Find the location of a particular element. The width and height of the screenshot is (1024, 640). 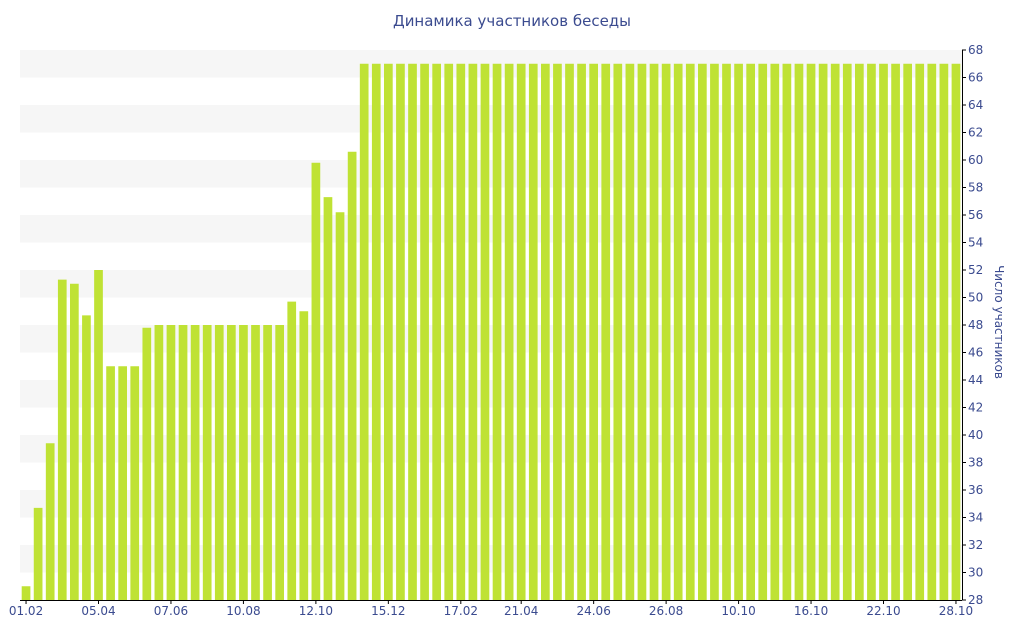

y-tick-label: 38 is located at coordinates (975, 463).